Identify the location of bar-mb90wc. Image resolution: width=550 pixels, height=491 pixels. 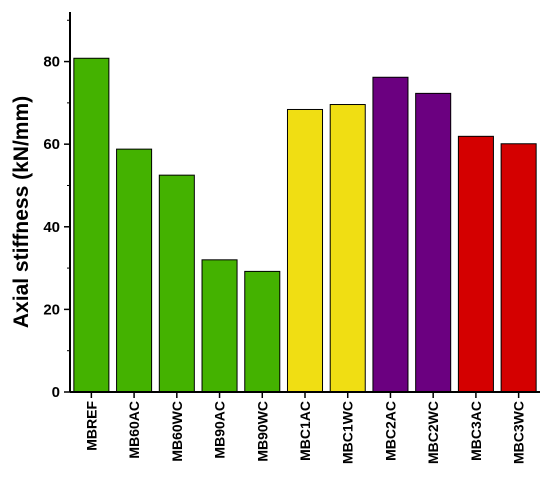
(262, 331).